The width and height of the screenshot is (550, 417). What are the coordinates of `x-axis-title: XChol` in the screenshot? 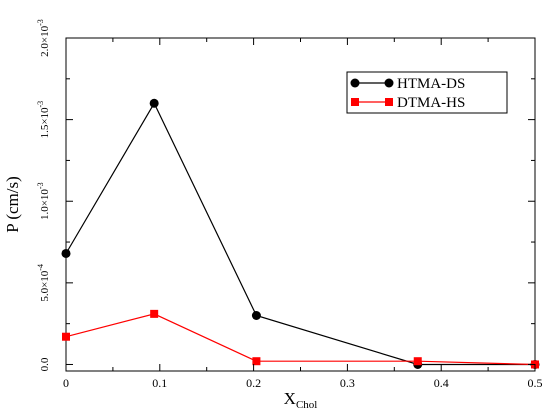 It's located at (301, 400).